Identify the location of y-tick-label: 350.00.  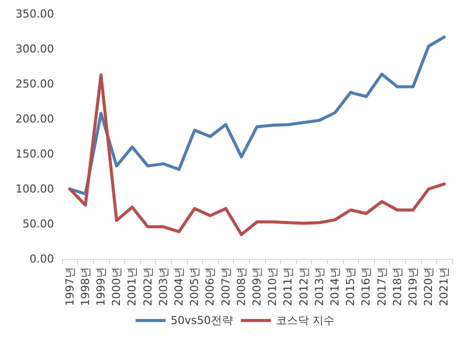
(35, 14).